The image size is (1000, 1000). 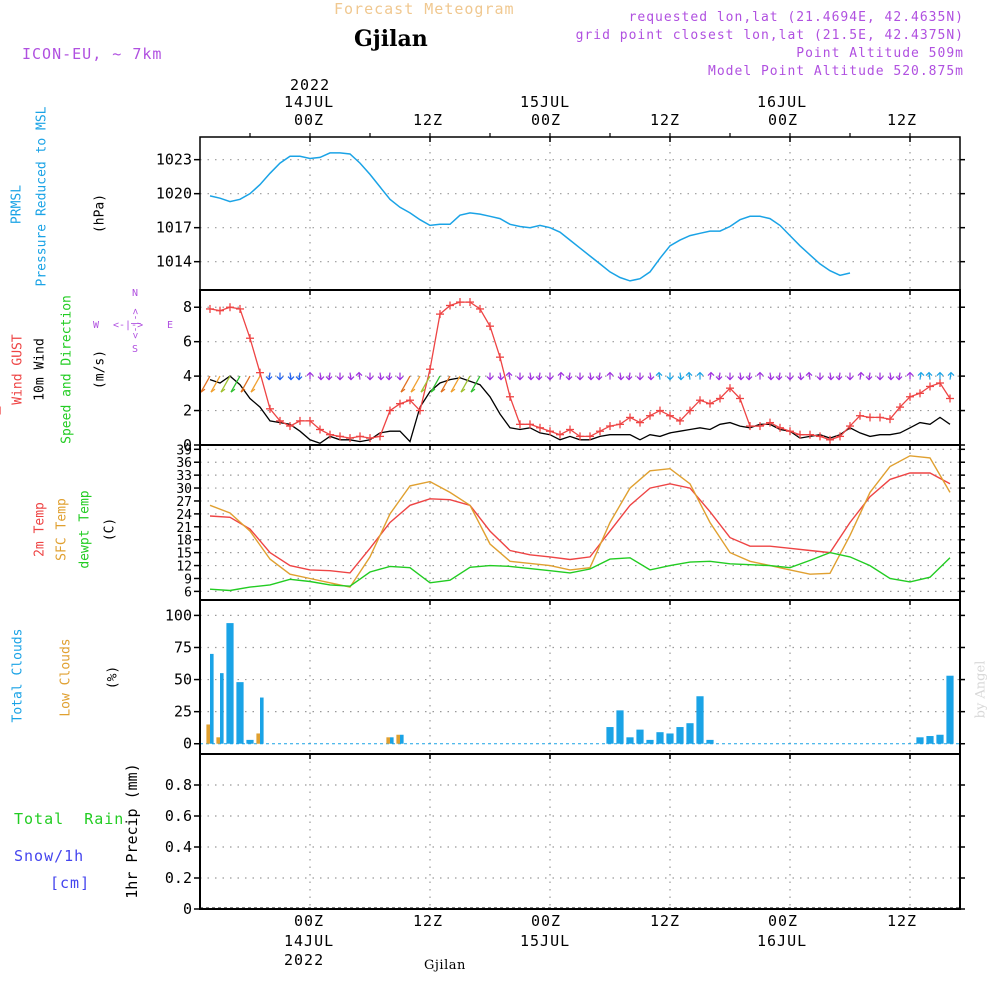 What do you see at coordinates (184, 515) in the screenshot?
I see `y-tick-label: 24` at bounding box center [184, 515].